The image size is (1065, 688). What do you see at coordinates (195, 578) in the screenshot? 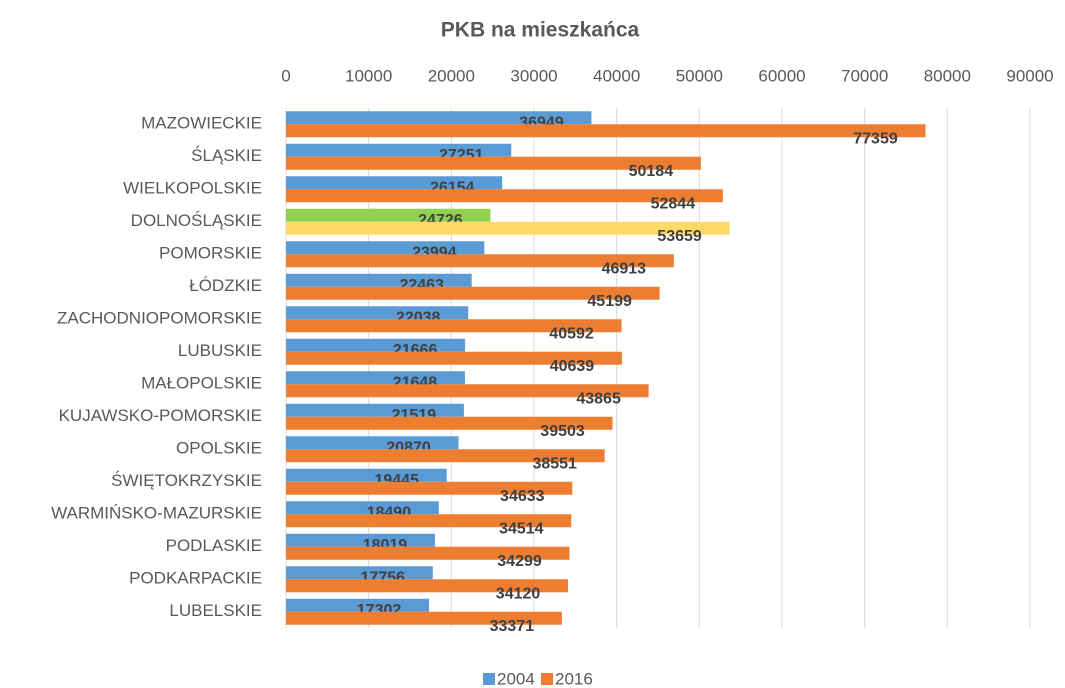
I see `y-tick-label: PODKARPACKIE` at bounding box center [195, 578].